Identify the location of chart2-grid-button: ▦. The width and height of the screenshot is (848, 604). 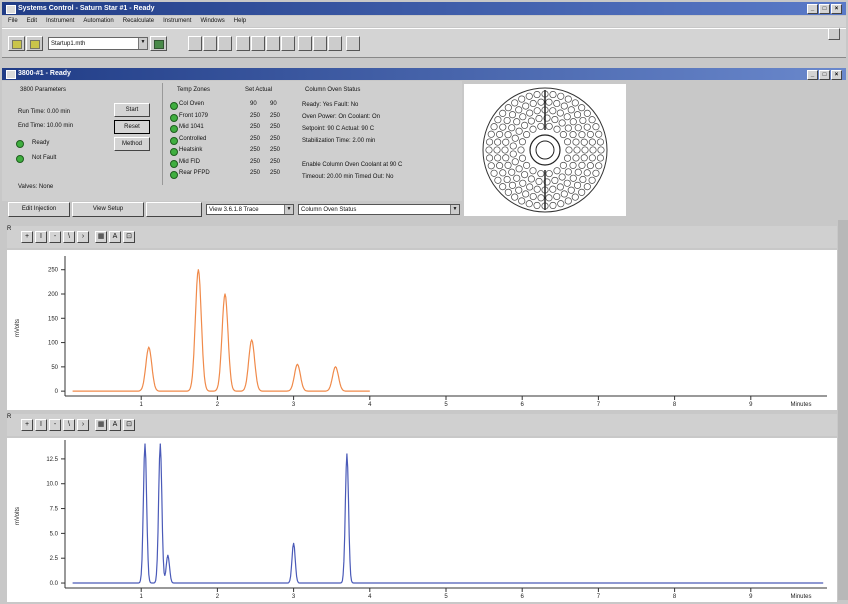
(101, 425).